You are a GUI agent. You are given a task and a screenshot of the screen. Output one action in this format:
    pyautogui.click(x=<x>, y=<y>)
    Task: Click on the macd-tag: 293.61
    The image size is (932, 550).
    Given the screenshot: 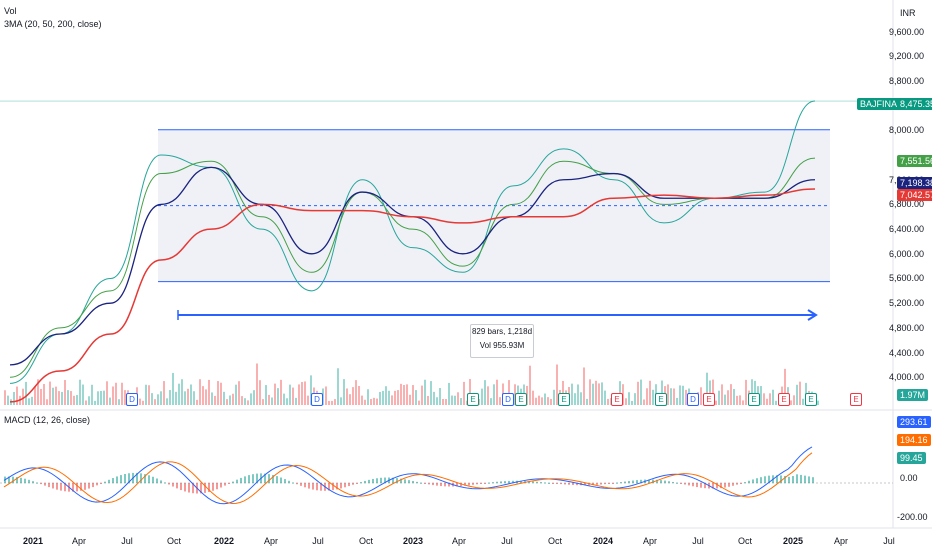 What is the action you would take?
    pyautogui.click(x=914, y=422)
    